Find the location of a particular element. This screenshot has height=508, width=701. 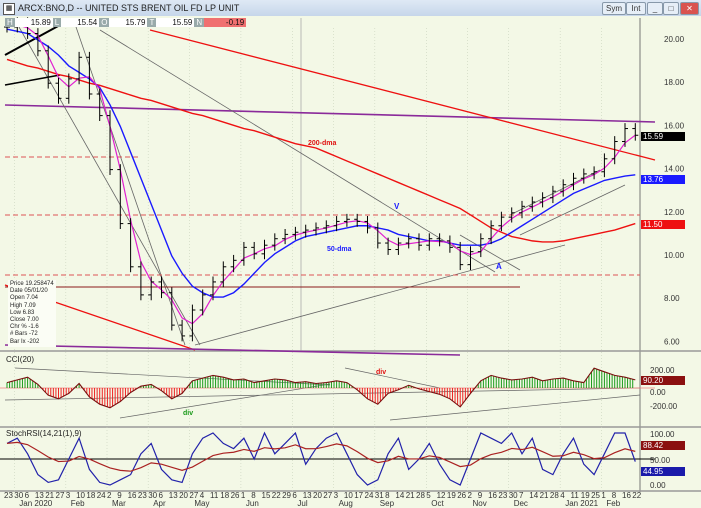

cci-pane-title: CCI(20) is located at coordinates (20, 359).